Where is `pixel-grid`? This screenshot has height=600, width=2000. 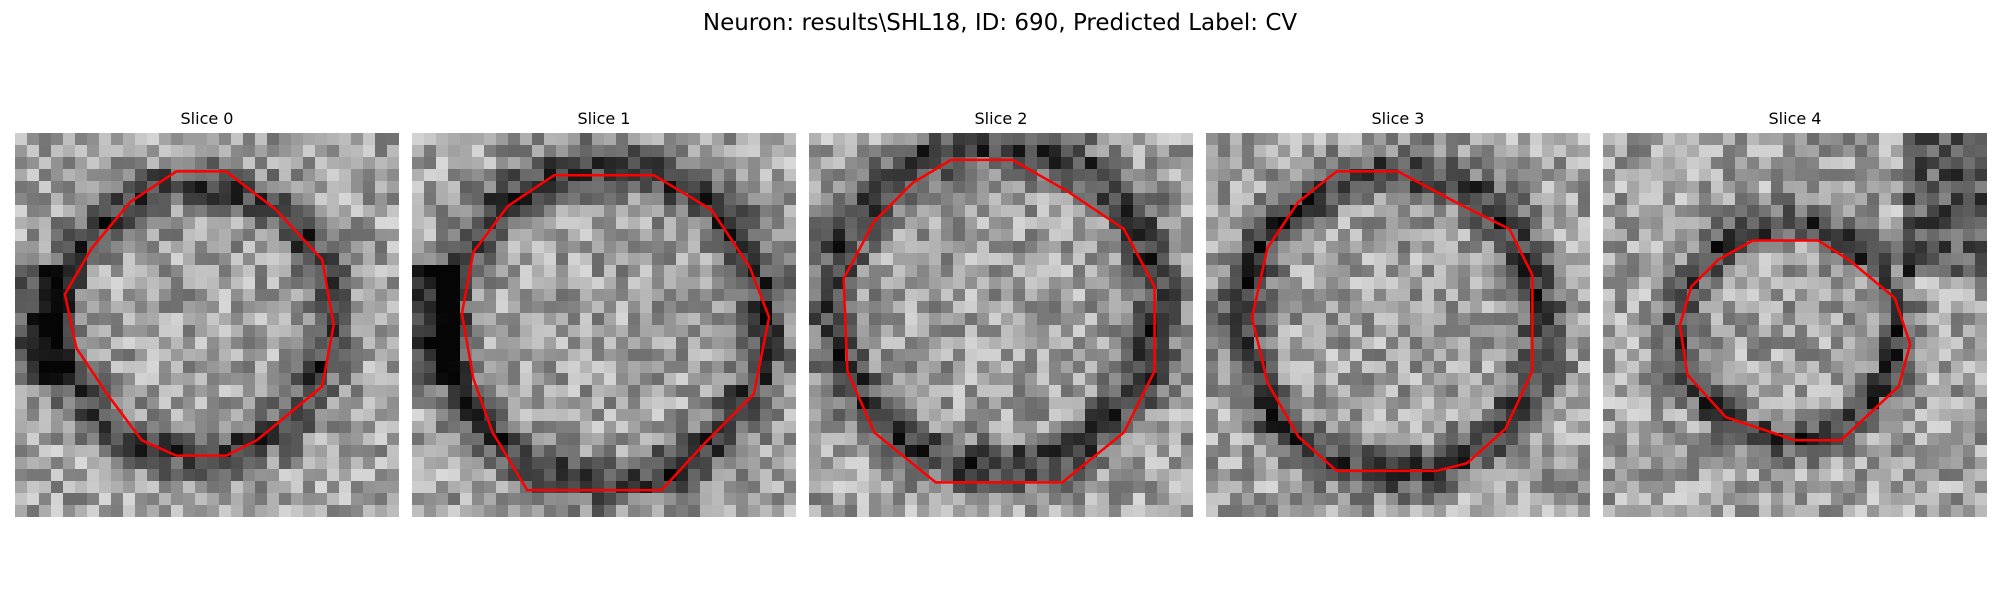 pixel-grid is located at coordinates (604, 325).